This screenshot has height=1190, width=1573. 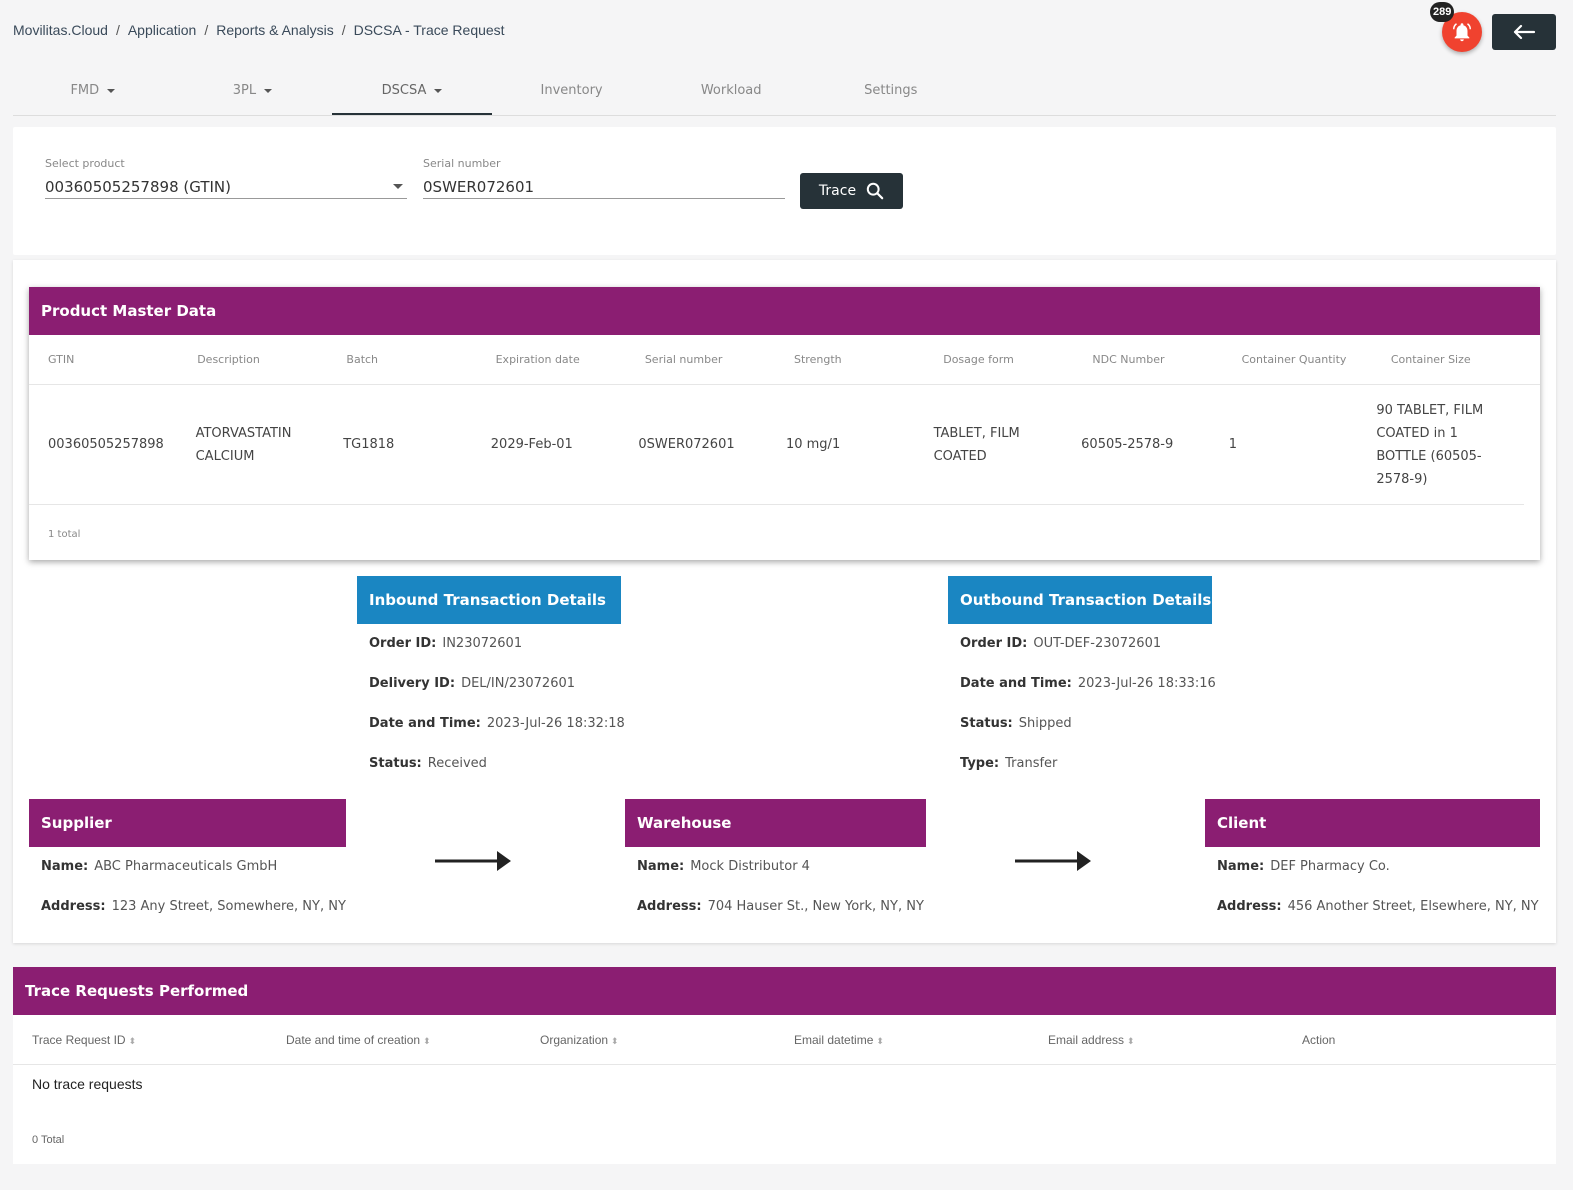 I want to click on serial-number-label: Serial number, so click(x=462, y=163).